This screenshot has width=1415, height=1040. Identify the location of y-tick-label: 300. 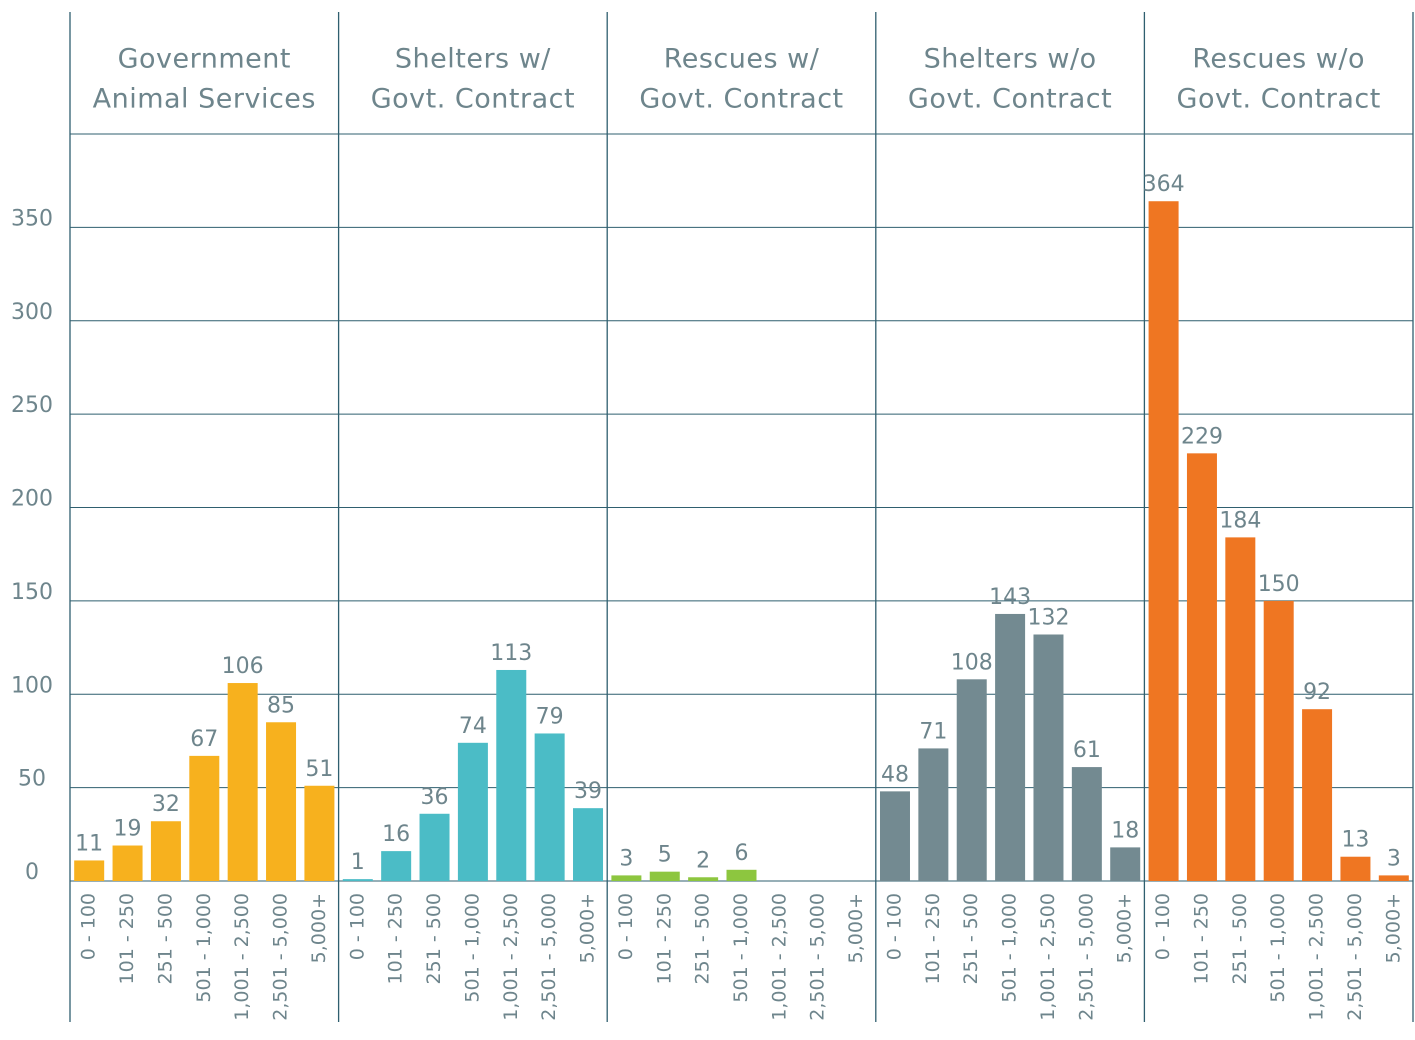
(32, 312).